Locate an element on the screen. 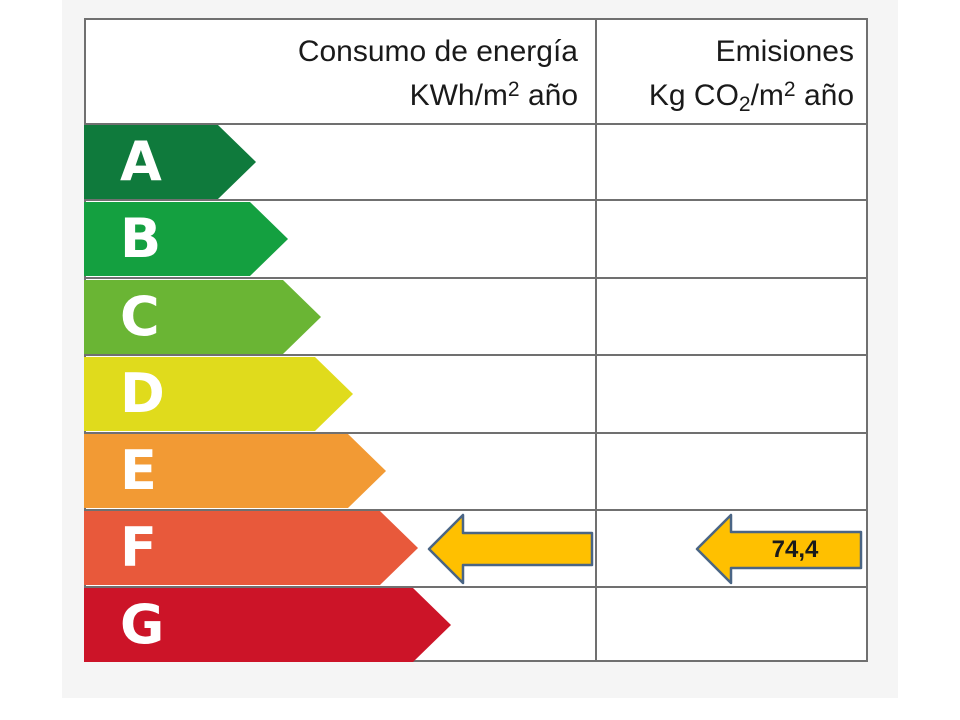  emissions-indicator-arrow is located at coordinates (780, 549).